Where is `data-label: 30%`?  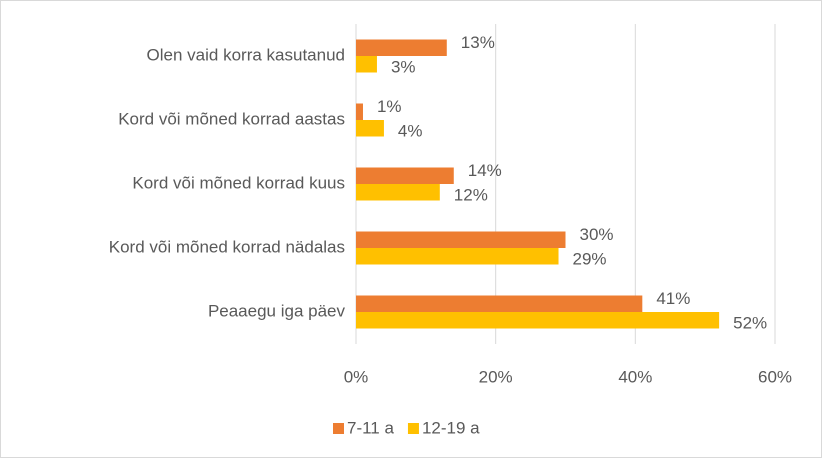 data-label: 30% is located at coordinates (597, 234).